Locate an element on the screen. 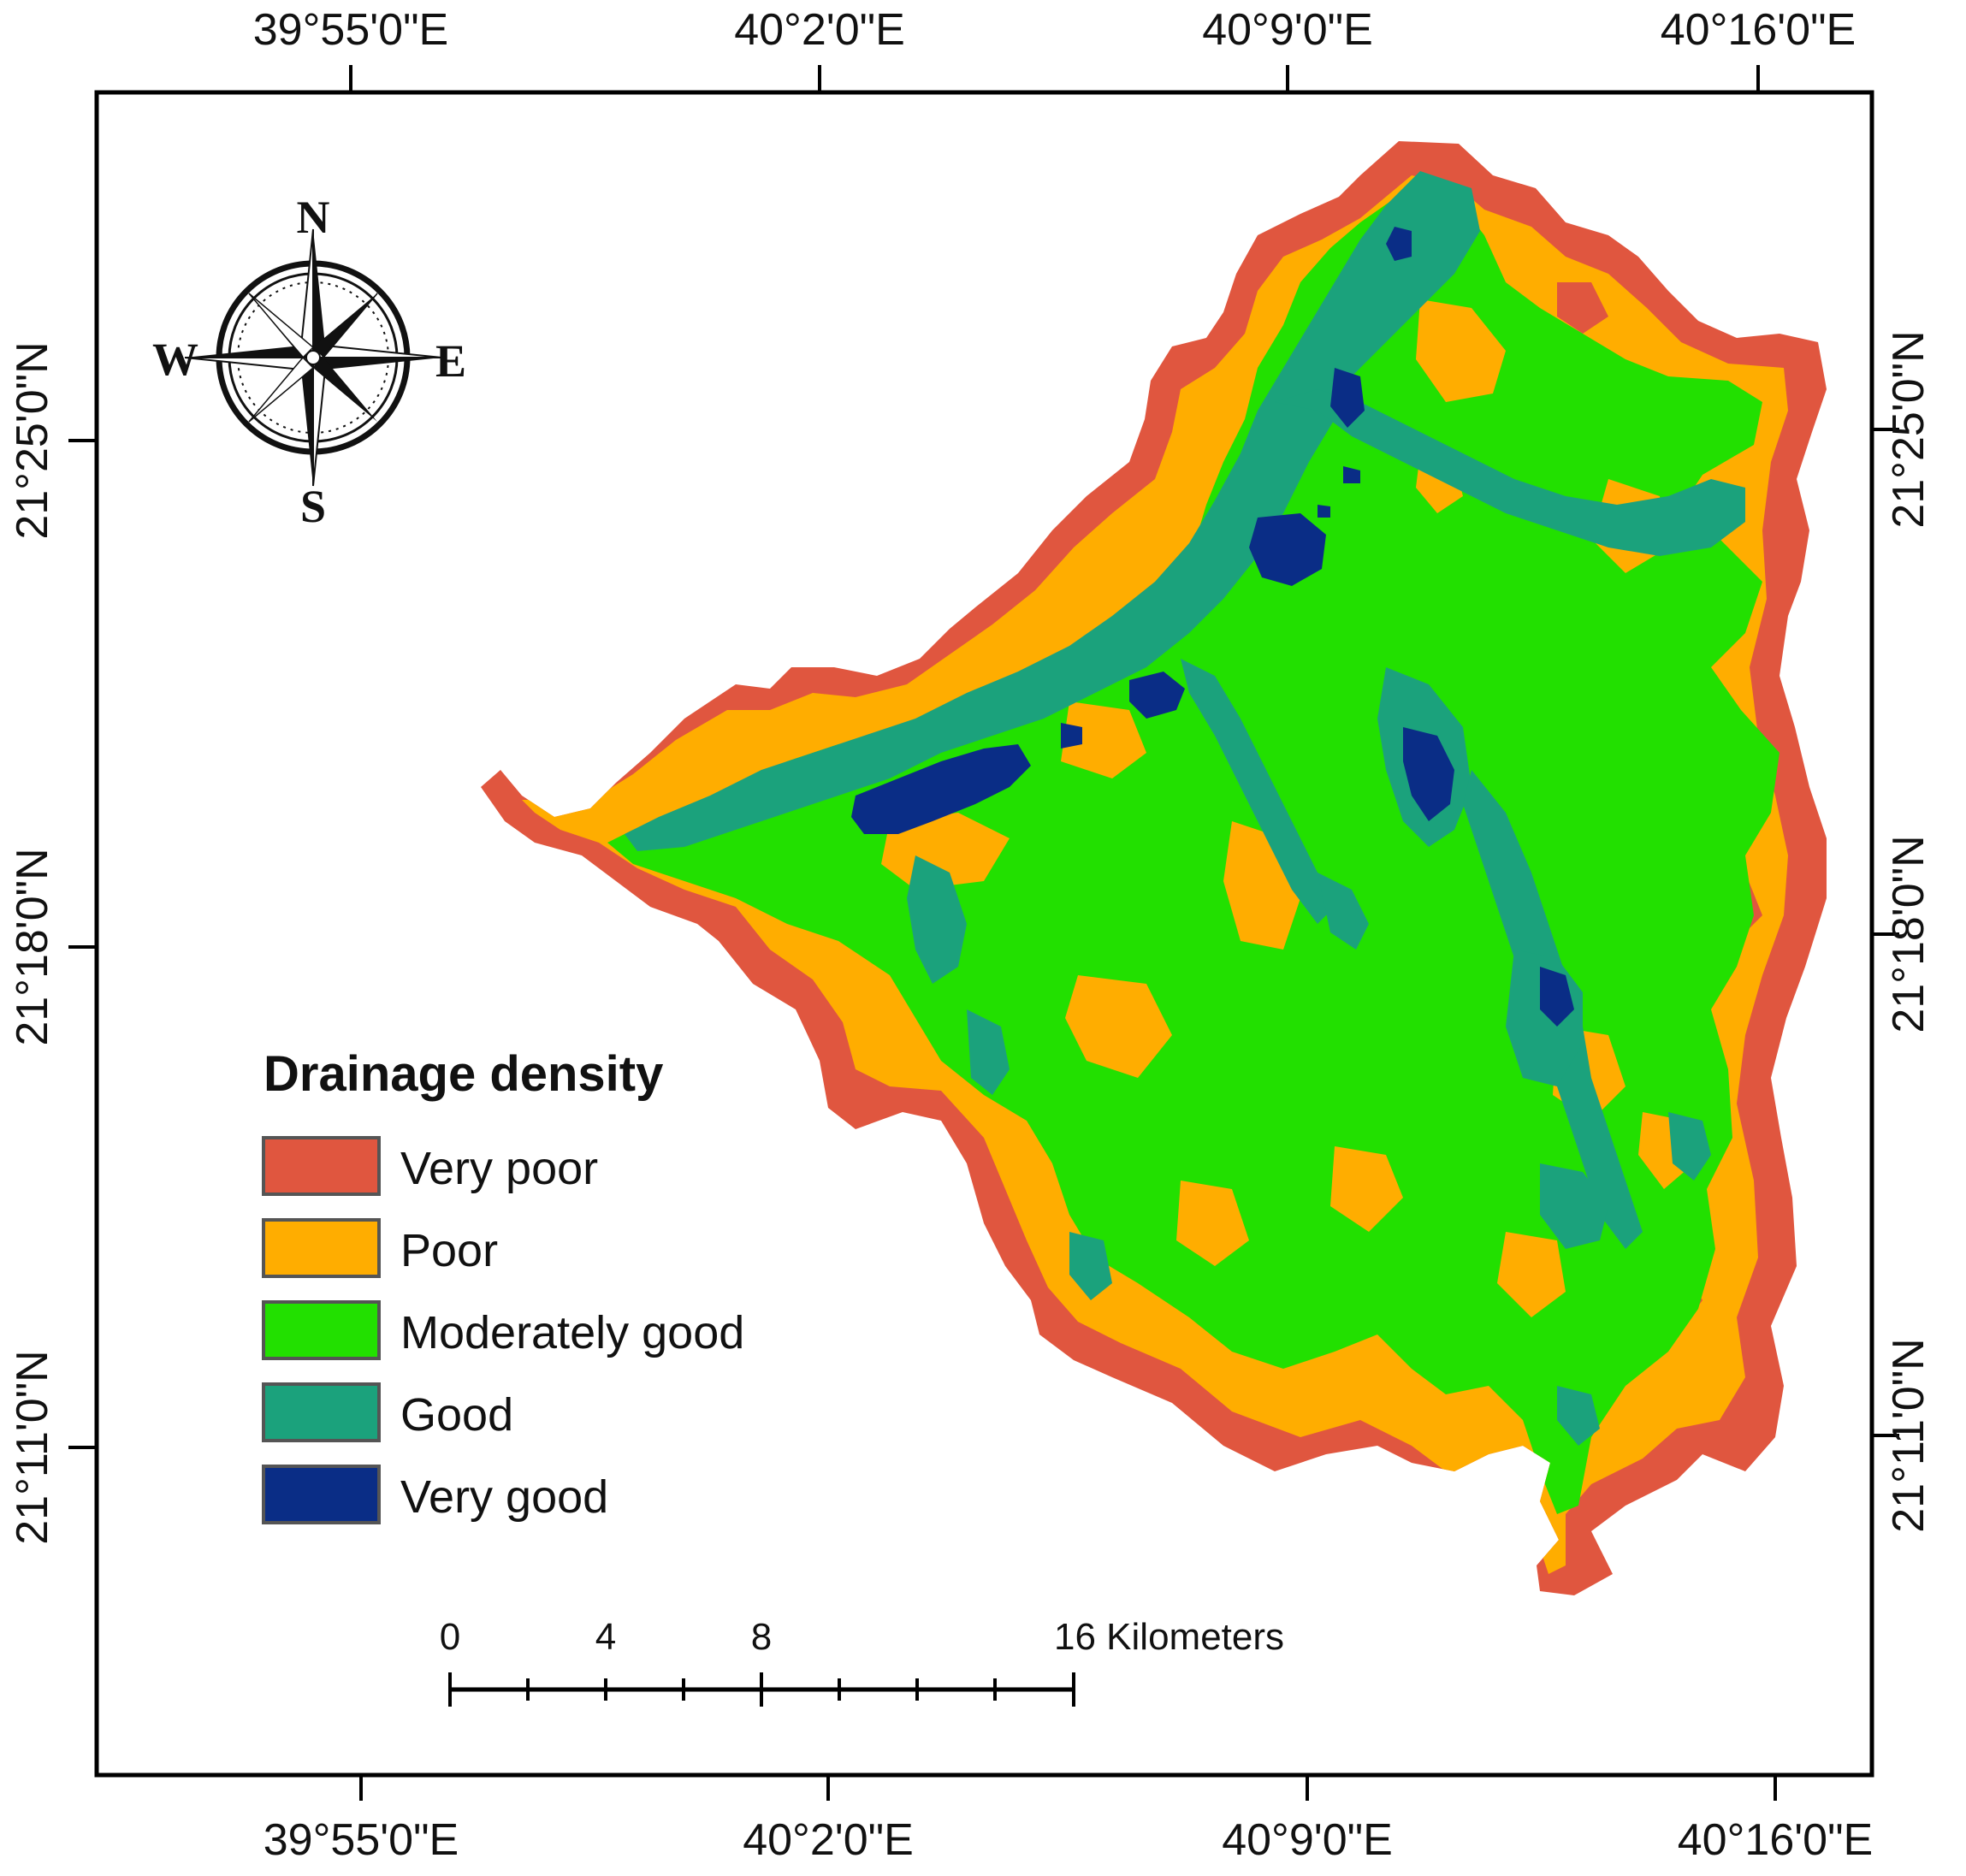 The width and height of the screenshot is (1966, 1876). legend-label-4: Very good is located at coordinates (504, 1497).